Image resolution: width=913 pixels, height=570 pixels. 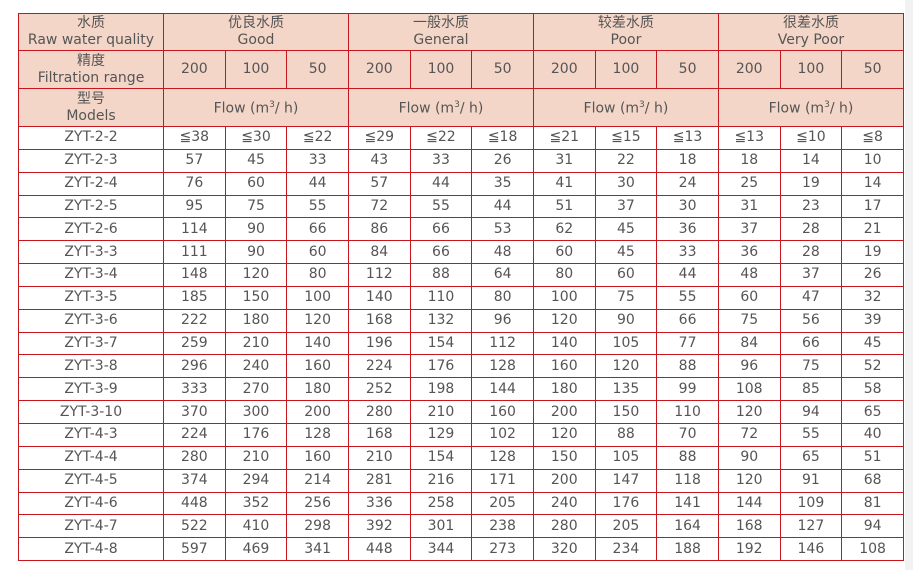 What do you see at coordinates (441, 434) in the screenshot?
I see `flow-cell: 129` at bounding box center [441, 434].